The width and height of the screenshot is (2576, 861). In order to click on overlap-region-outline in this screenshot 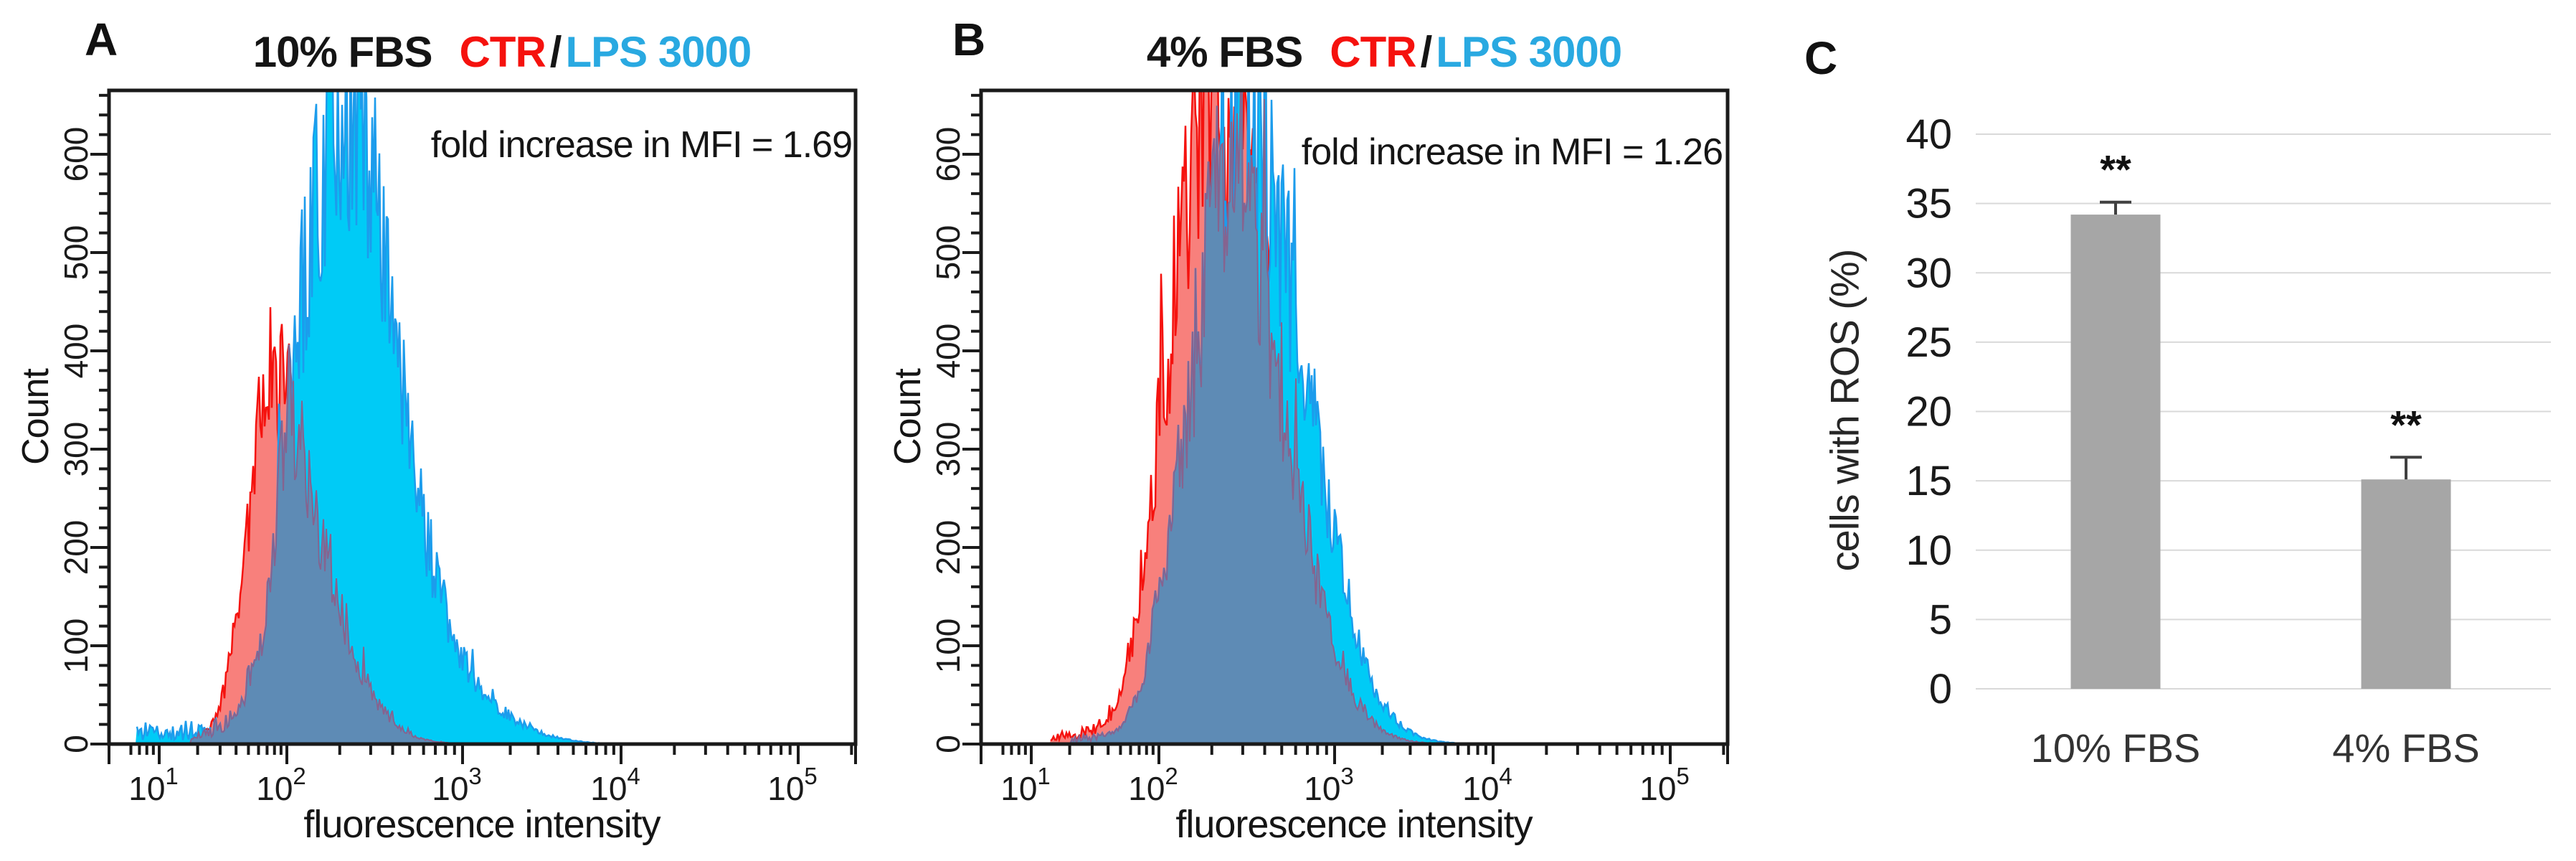, I will do `click(1255, 418)`.